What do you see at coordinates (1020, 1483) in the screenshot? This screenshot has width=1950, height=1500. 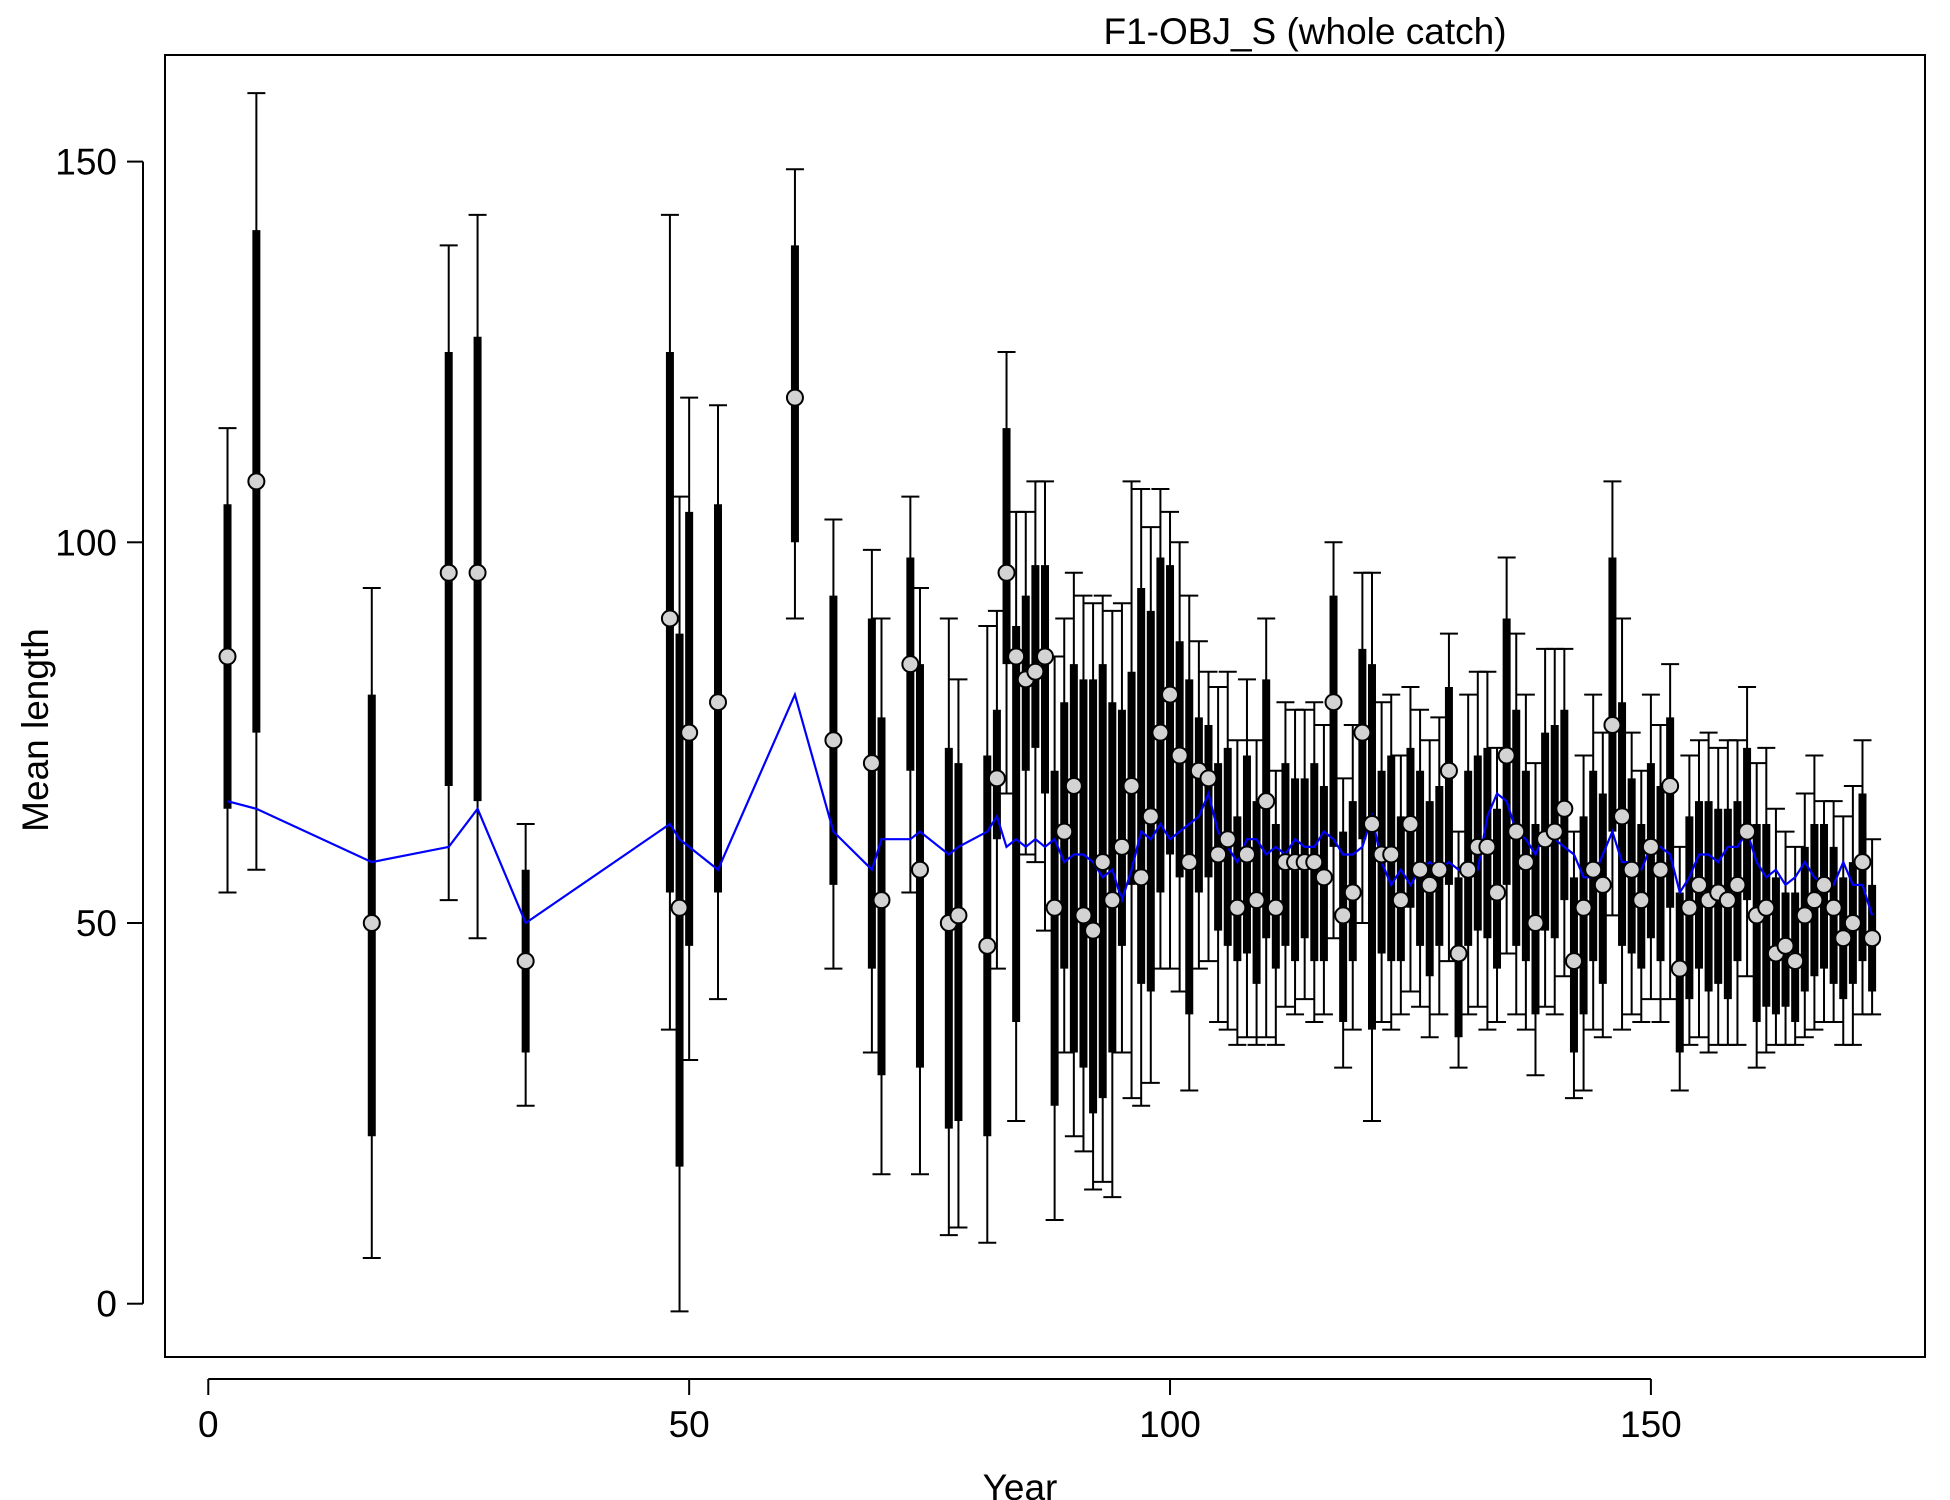 I see `x-axis-label: Year` at bounding box center [1020, 1483].